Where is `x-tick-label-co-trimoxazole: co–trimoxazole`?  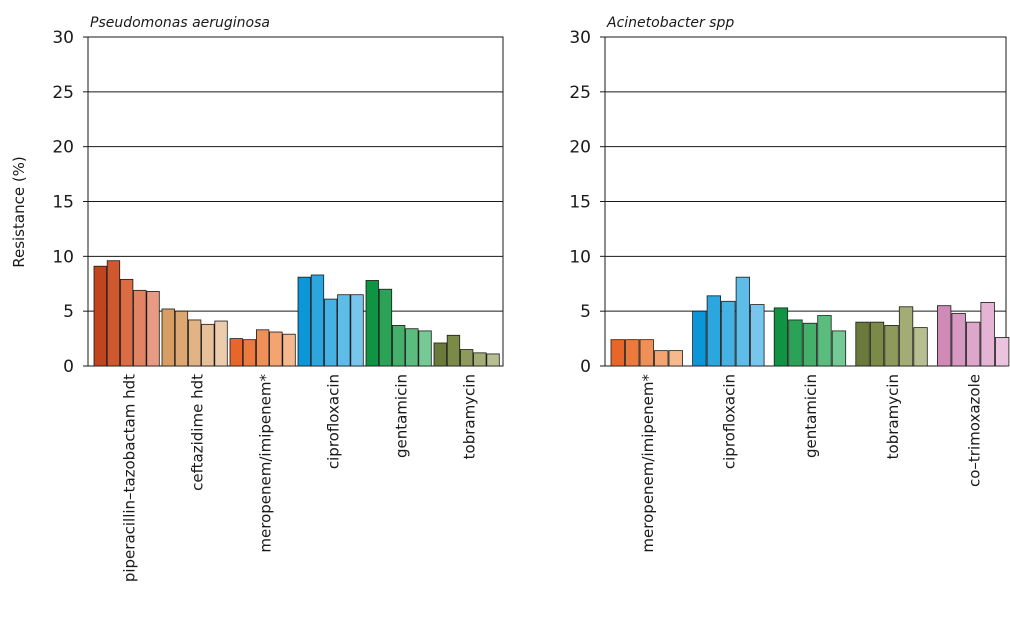 x-tick-label-co-trimoxazole: co–trimoxazole is located at coordinates (974, 430).